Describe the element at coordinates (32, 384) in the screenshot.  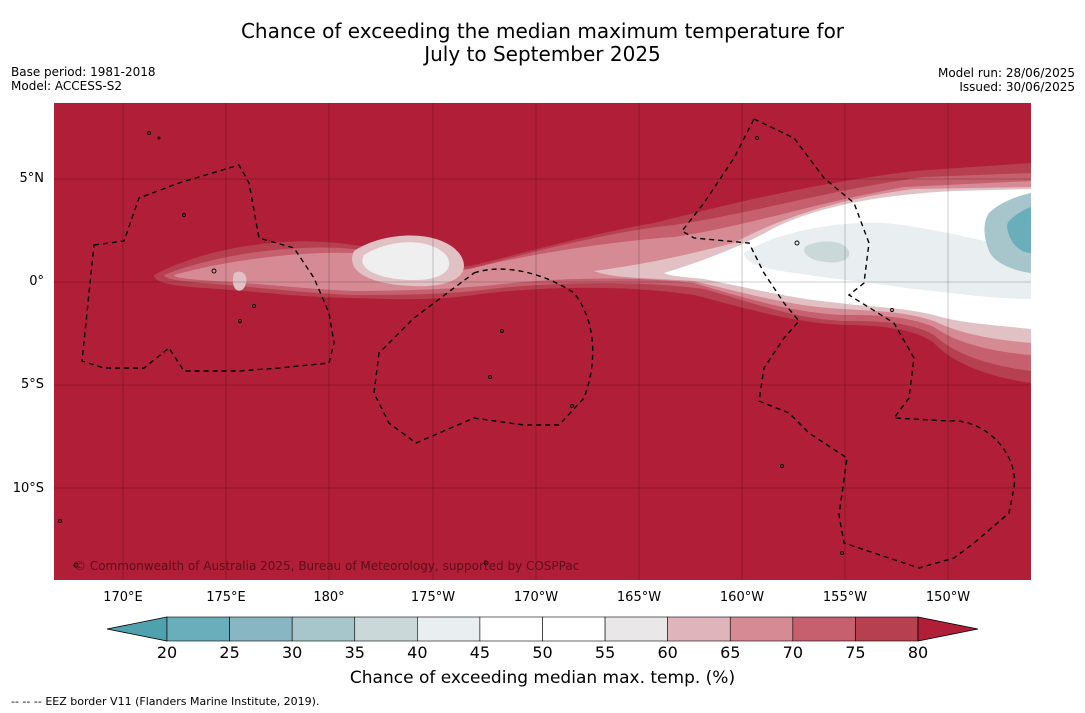
I see `lat-label-5s: 5°S` at that location.